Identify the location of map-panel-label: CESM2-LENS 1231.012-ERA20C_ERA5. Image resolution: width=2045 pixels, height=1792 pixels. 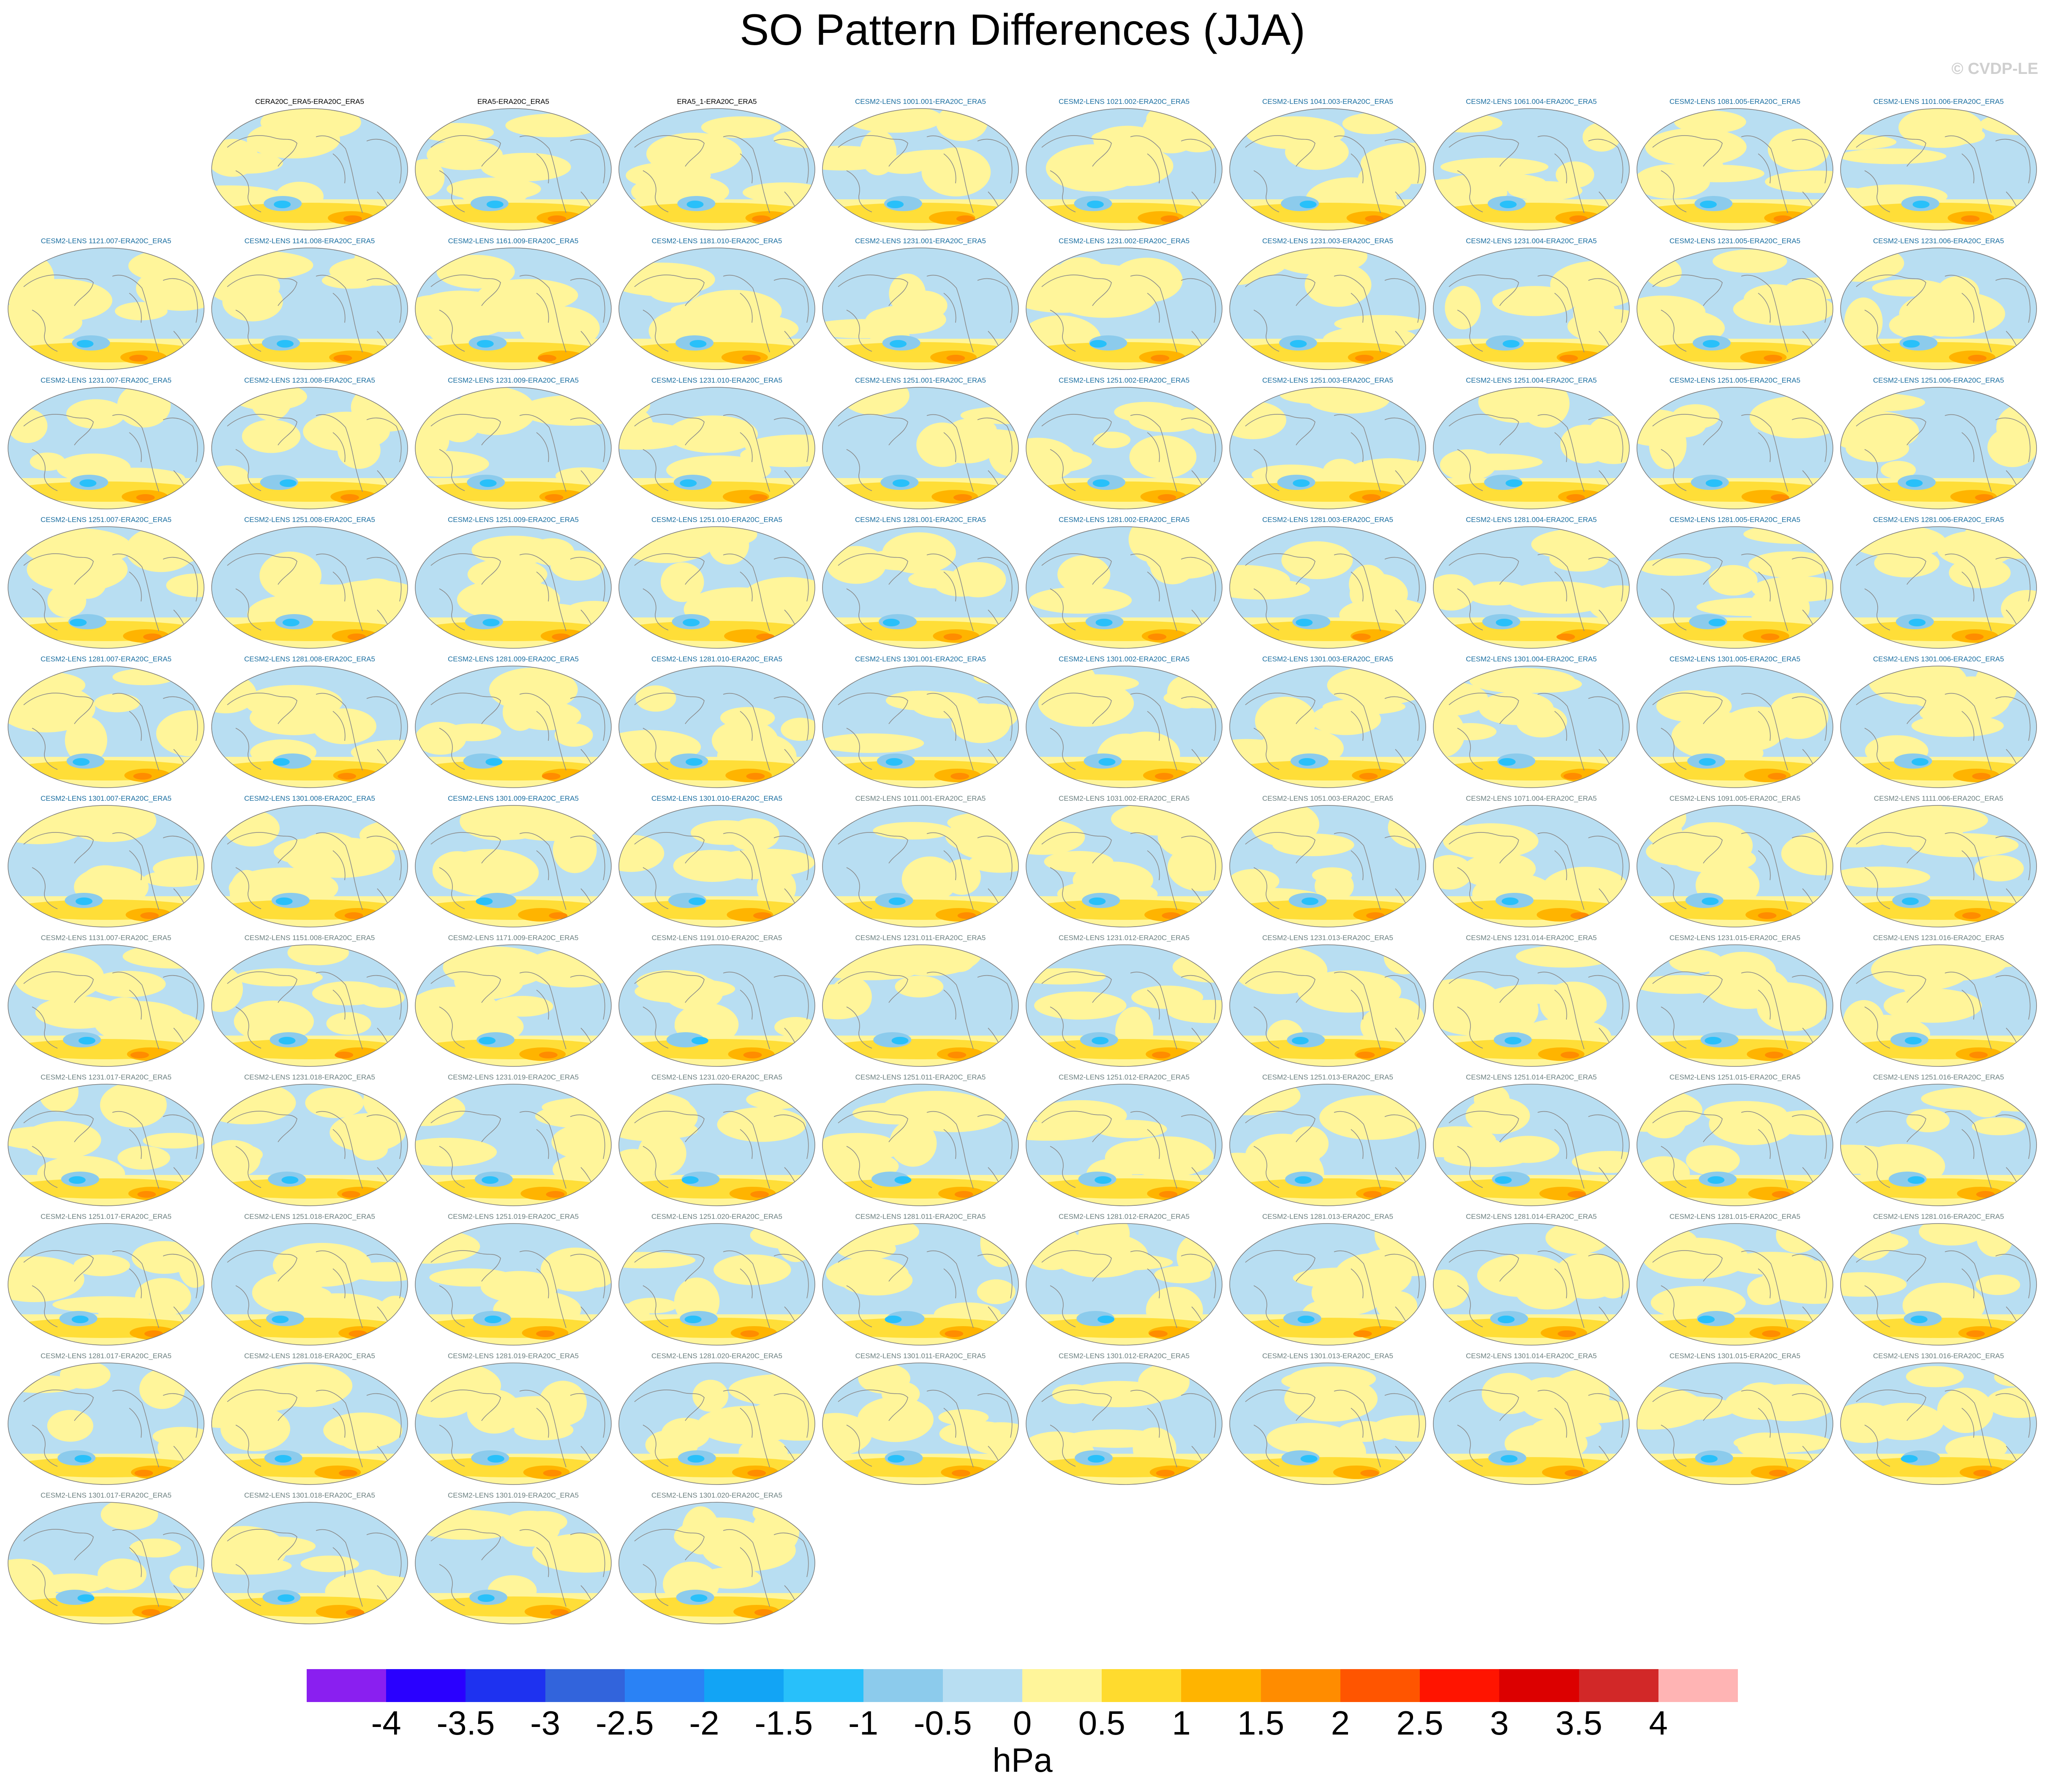
(1125, 938).